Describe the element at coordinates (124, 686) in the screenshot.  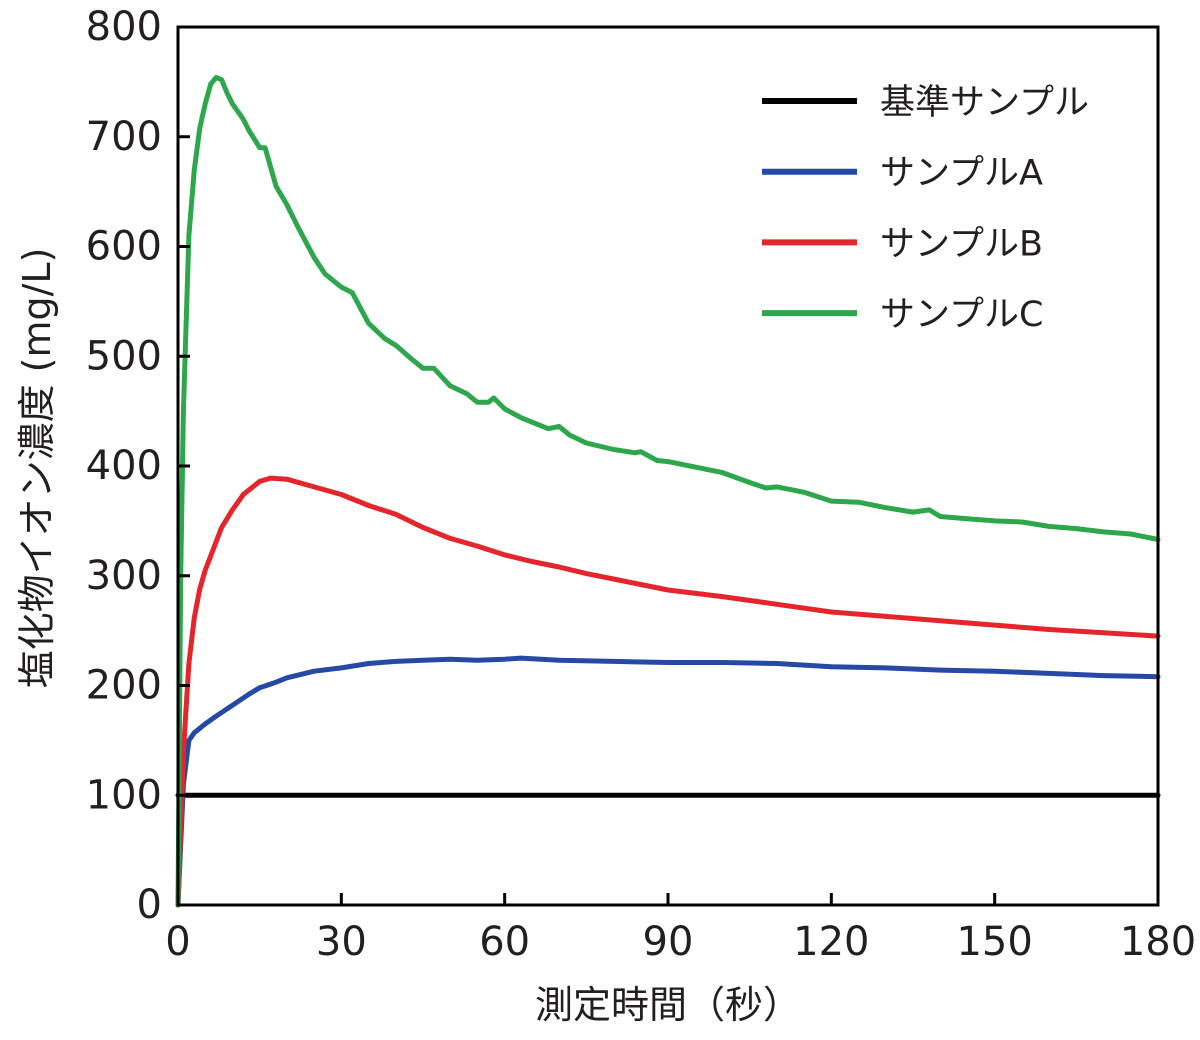
I see `y-tick-label: 200` at that location.